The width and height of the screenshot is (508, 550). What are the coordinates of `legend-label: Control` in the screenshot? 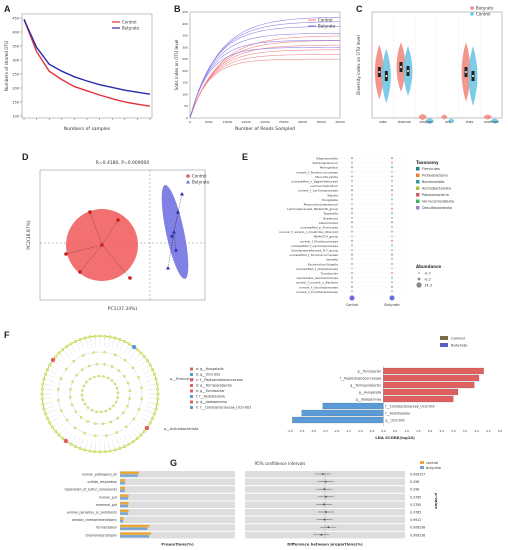 It's located at (129, 22).